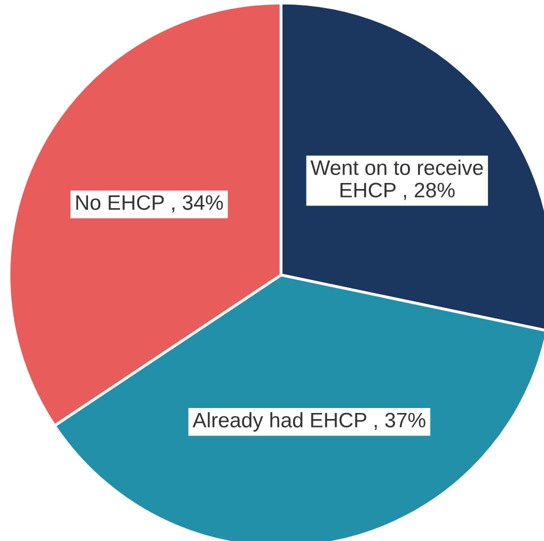  I want to click on slice-label: Already had EHCP , 37%, so click(309, 422).